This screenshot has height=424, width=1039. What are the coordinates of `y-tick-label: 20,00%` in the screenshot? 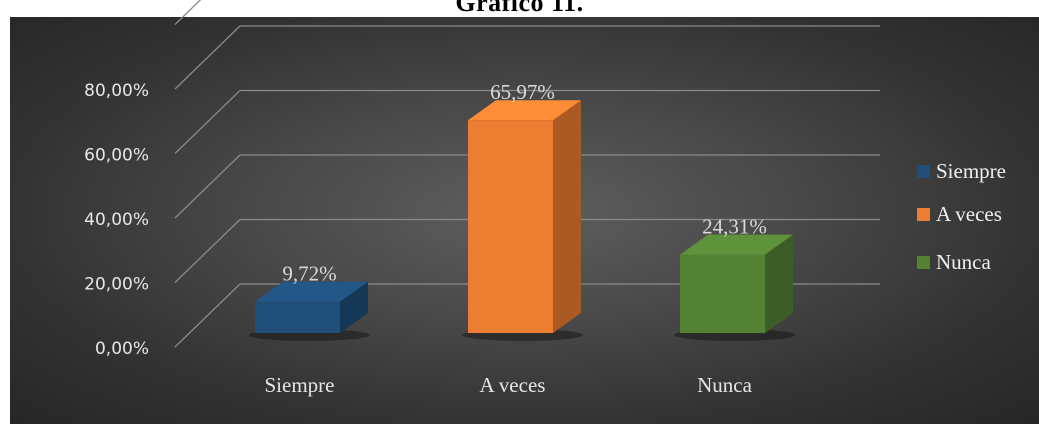 It's located at (116, 285).